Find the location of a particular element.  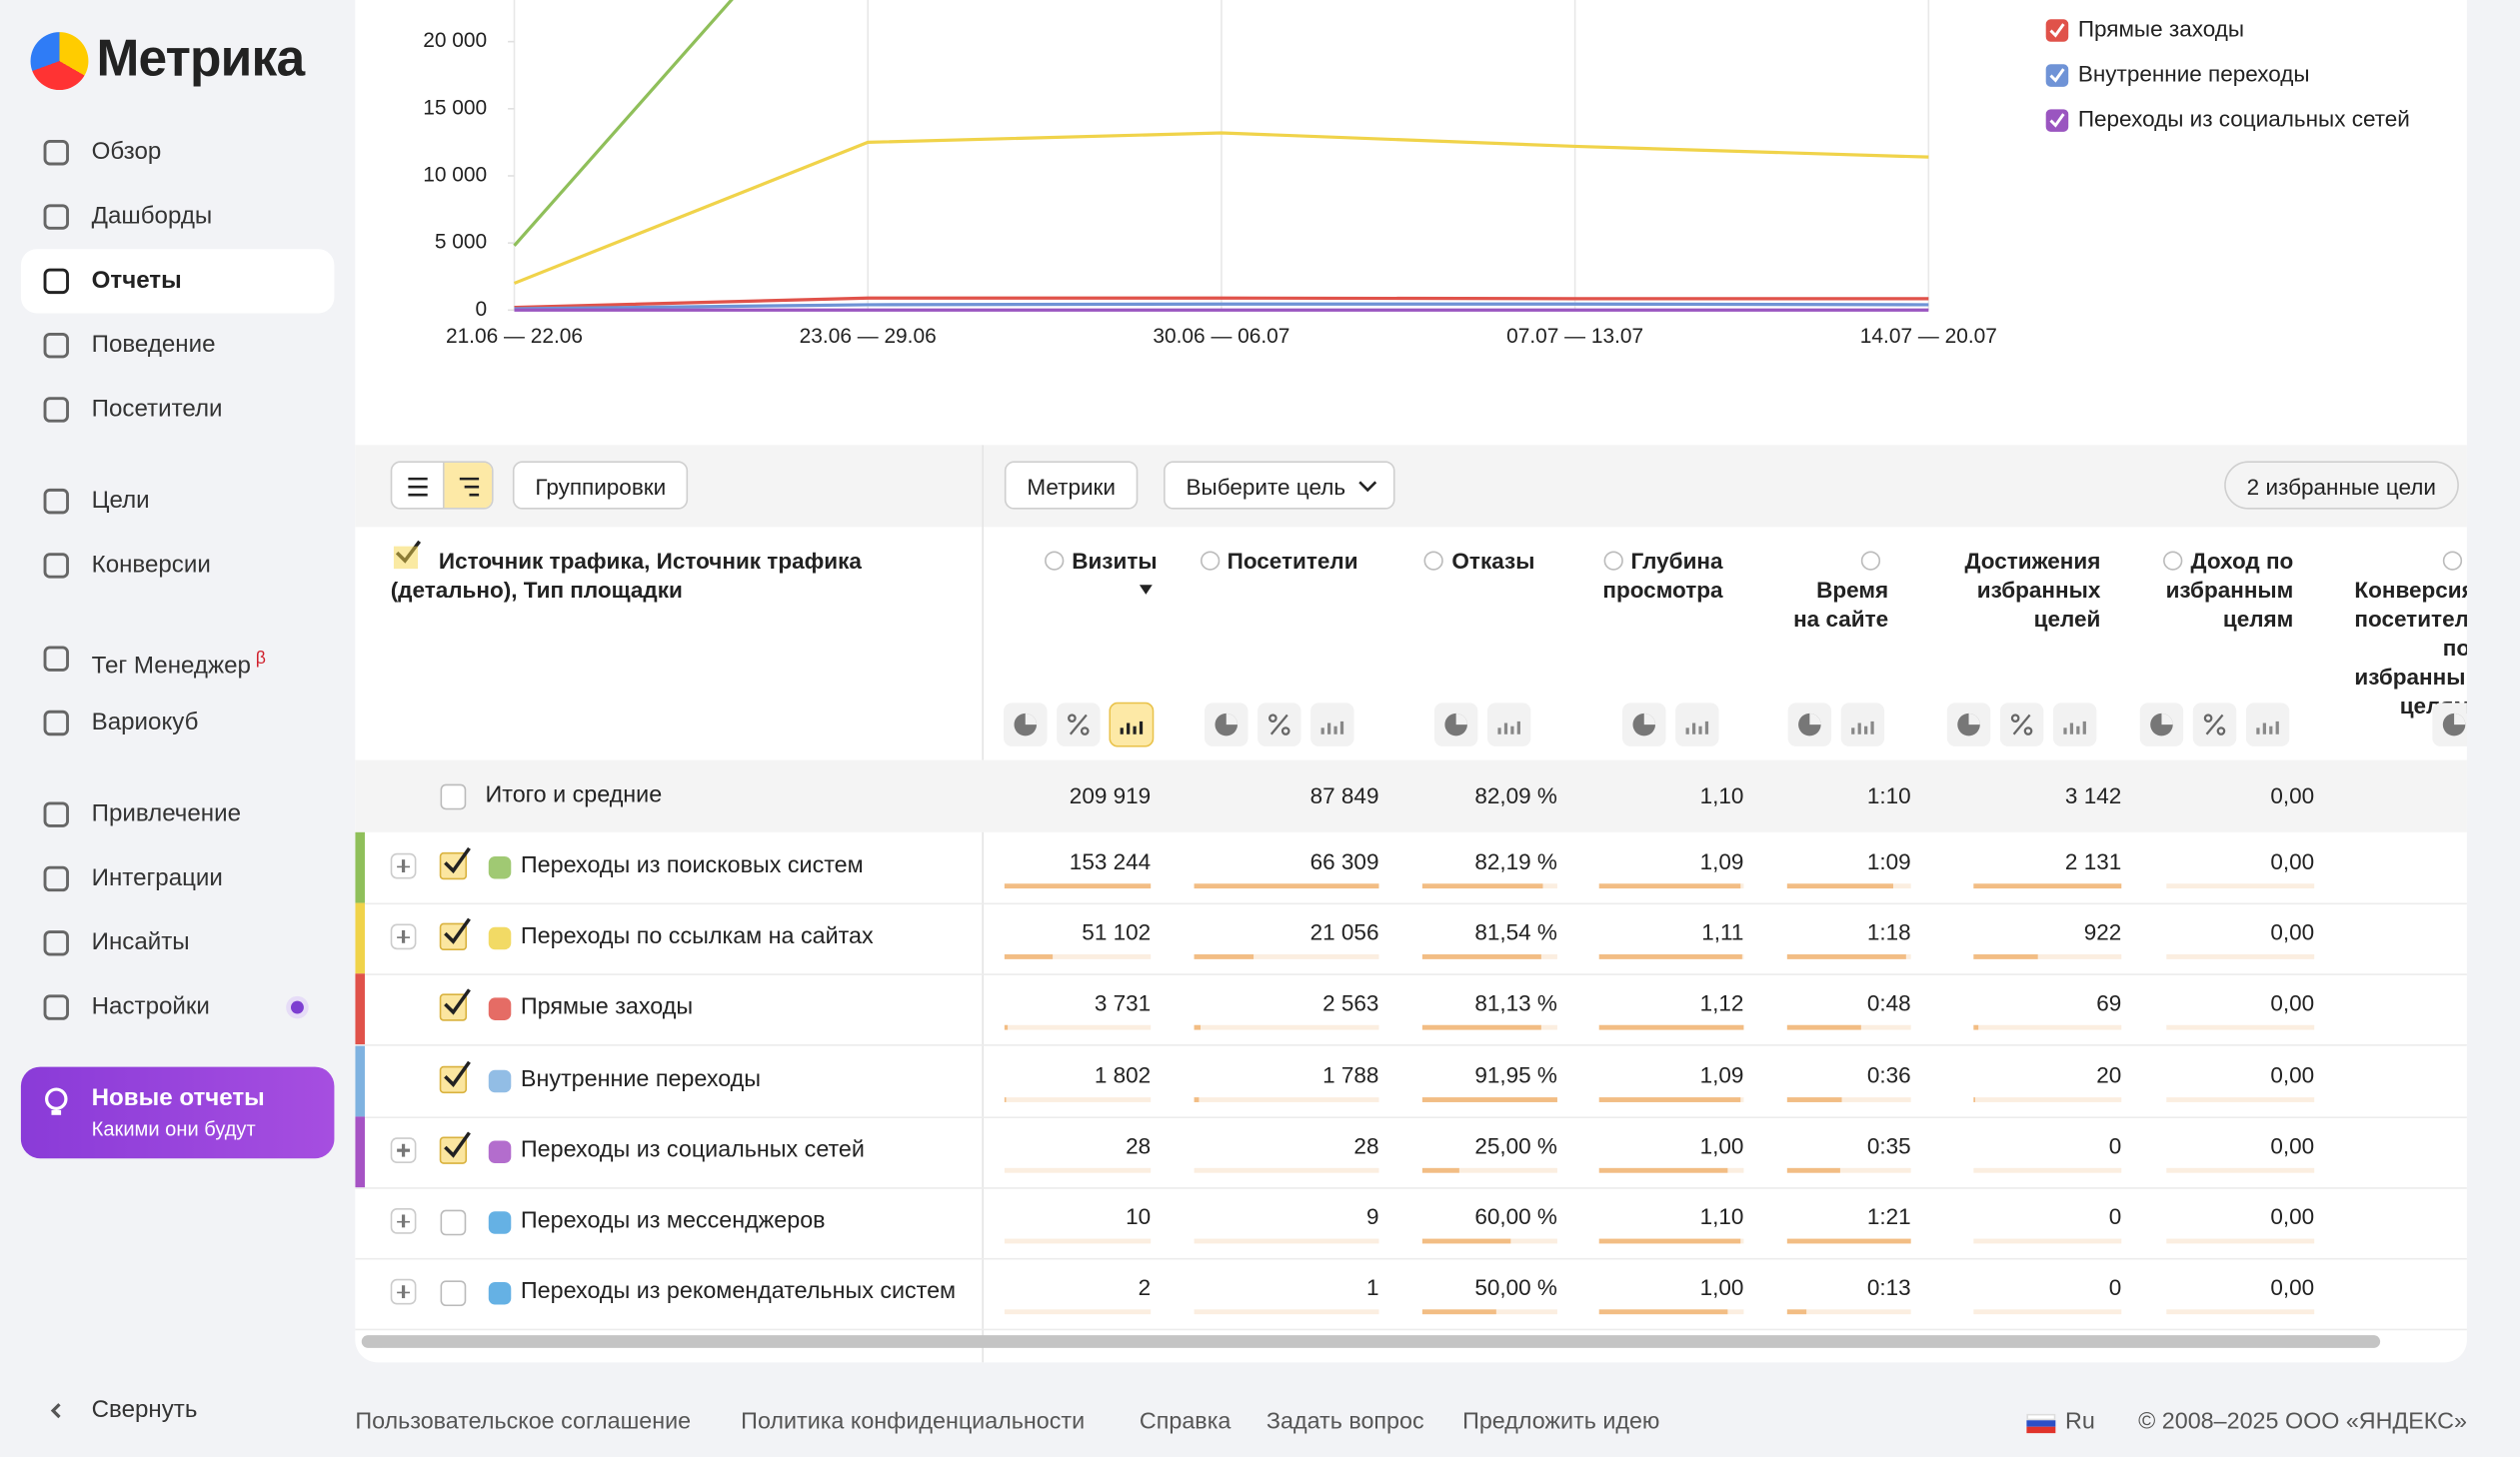

row-label: Переходы из социальных сетей is located at coordinates (692, 1149).